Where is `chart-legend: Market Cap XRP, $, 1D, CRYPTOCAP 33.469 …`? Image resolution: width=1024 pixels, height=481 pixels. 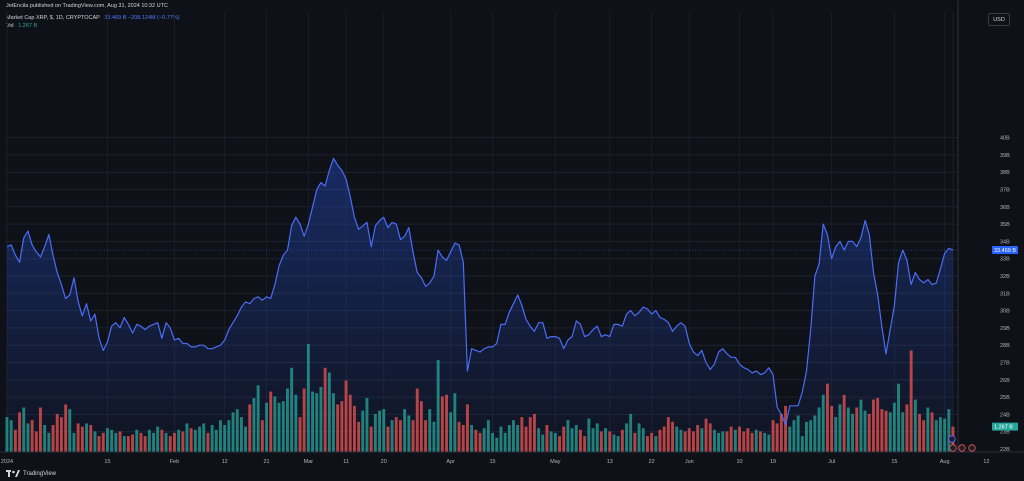
chart-legend: Market Cap XRP, $, 1D, CRYPTOCAP 33.469 … is located at coordinates (94, 22).